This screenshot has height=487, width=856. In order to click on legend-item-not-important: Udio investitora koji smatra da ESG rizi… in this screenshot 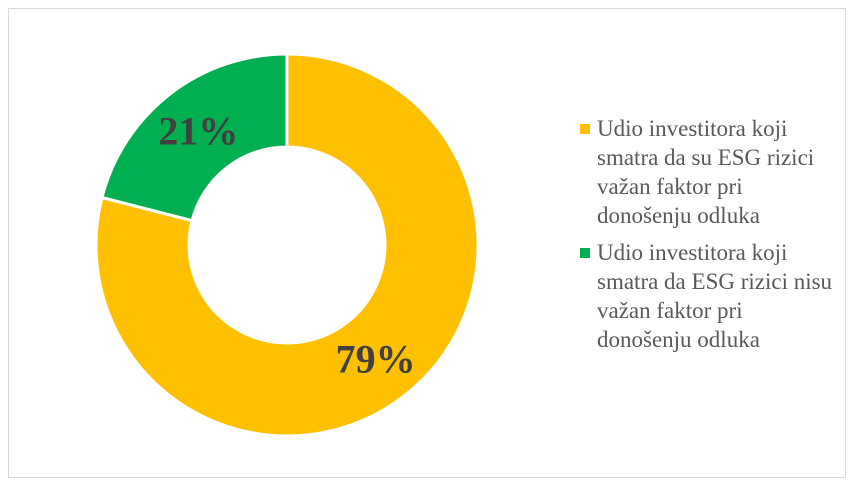, I will do `click(711, 296)`.